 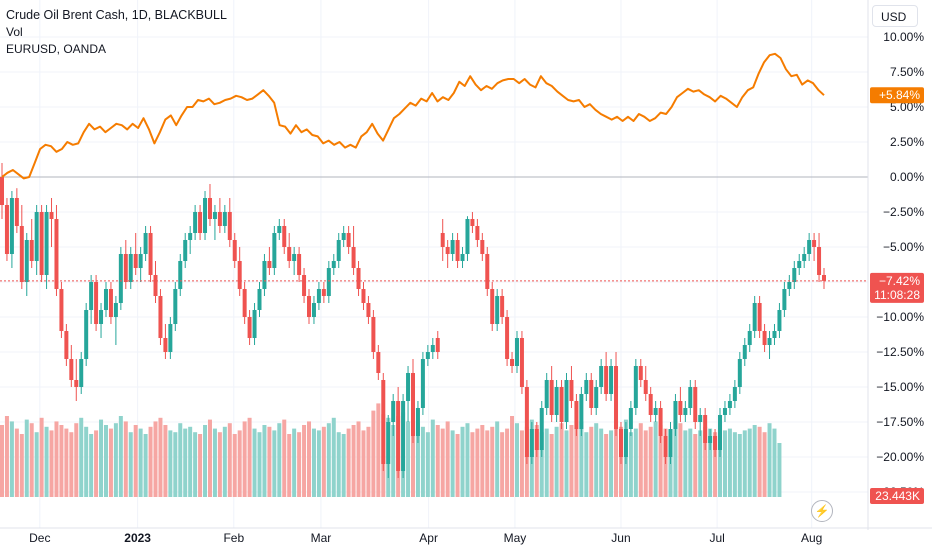 I want to click on y-tick-label: 5.00%, so click(x=907, y=107).